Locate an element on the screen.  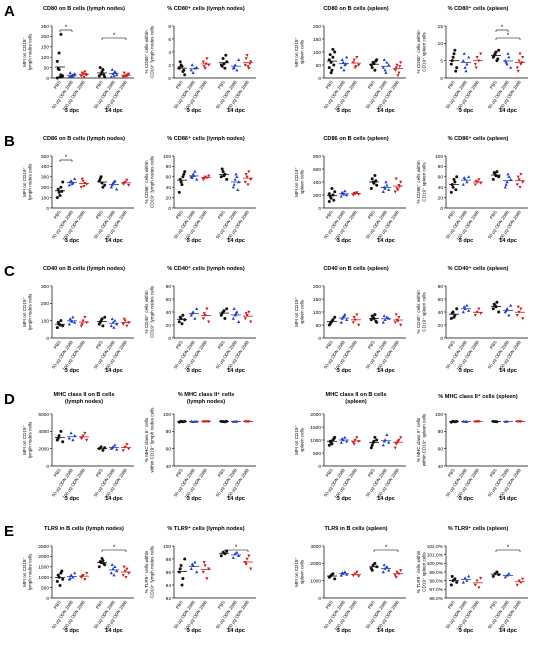
chart-title: CD40 on B cells (lymph nodes) is located at coordinates (84, 269).